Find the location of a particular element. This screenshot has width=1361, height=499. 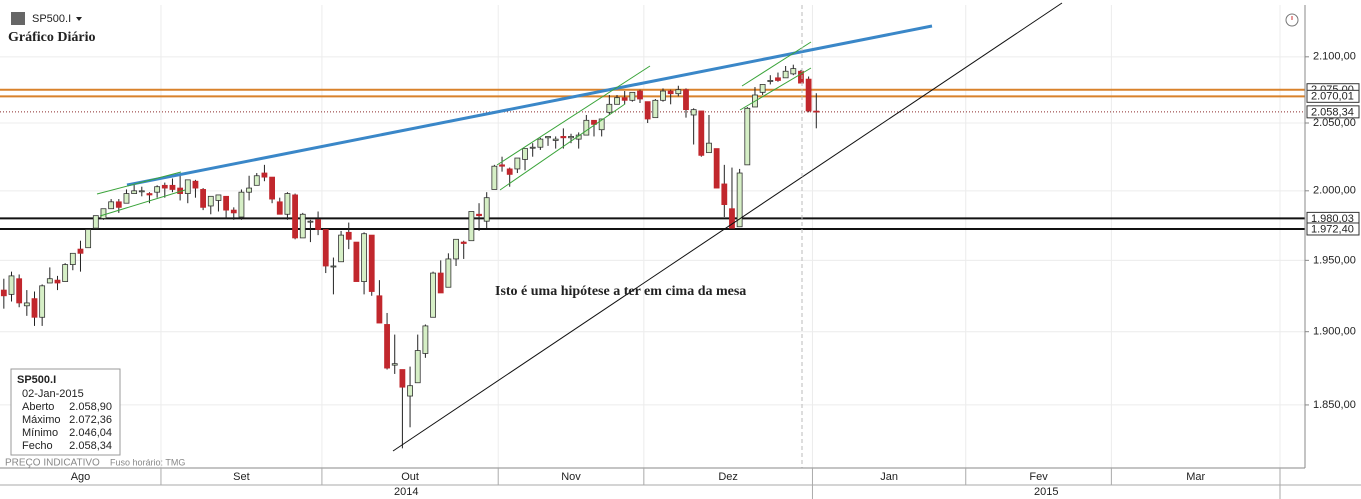

info-value: 2.058,34 is located at coordinates (90, 446).